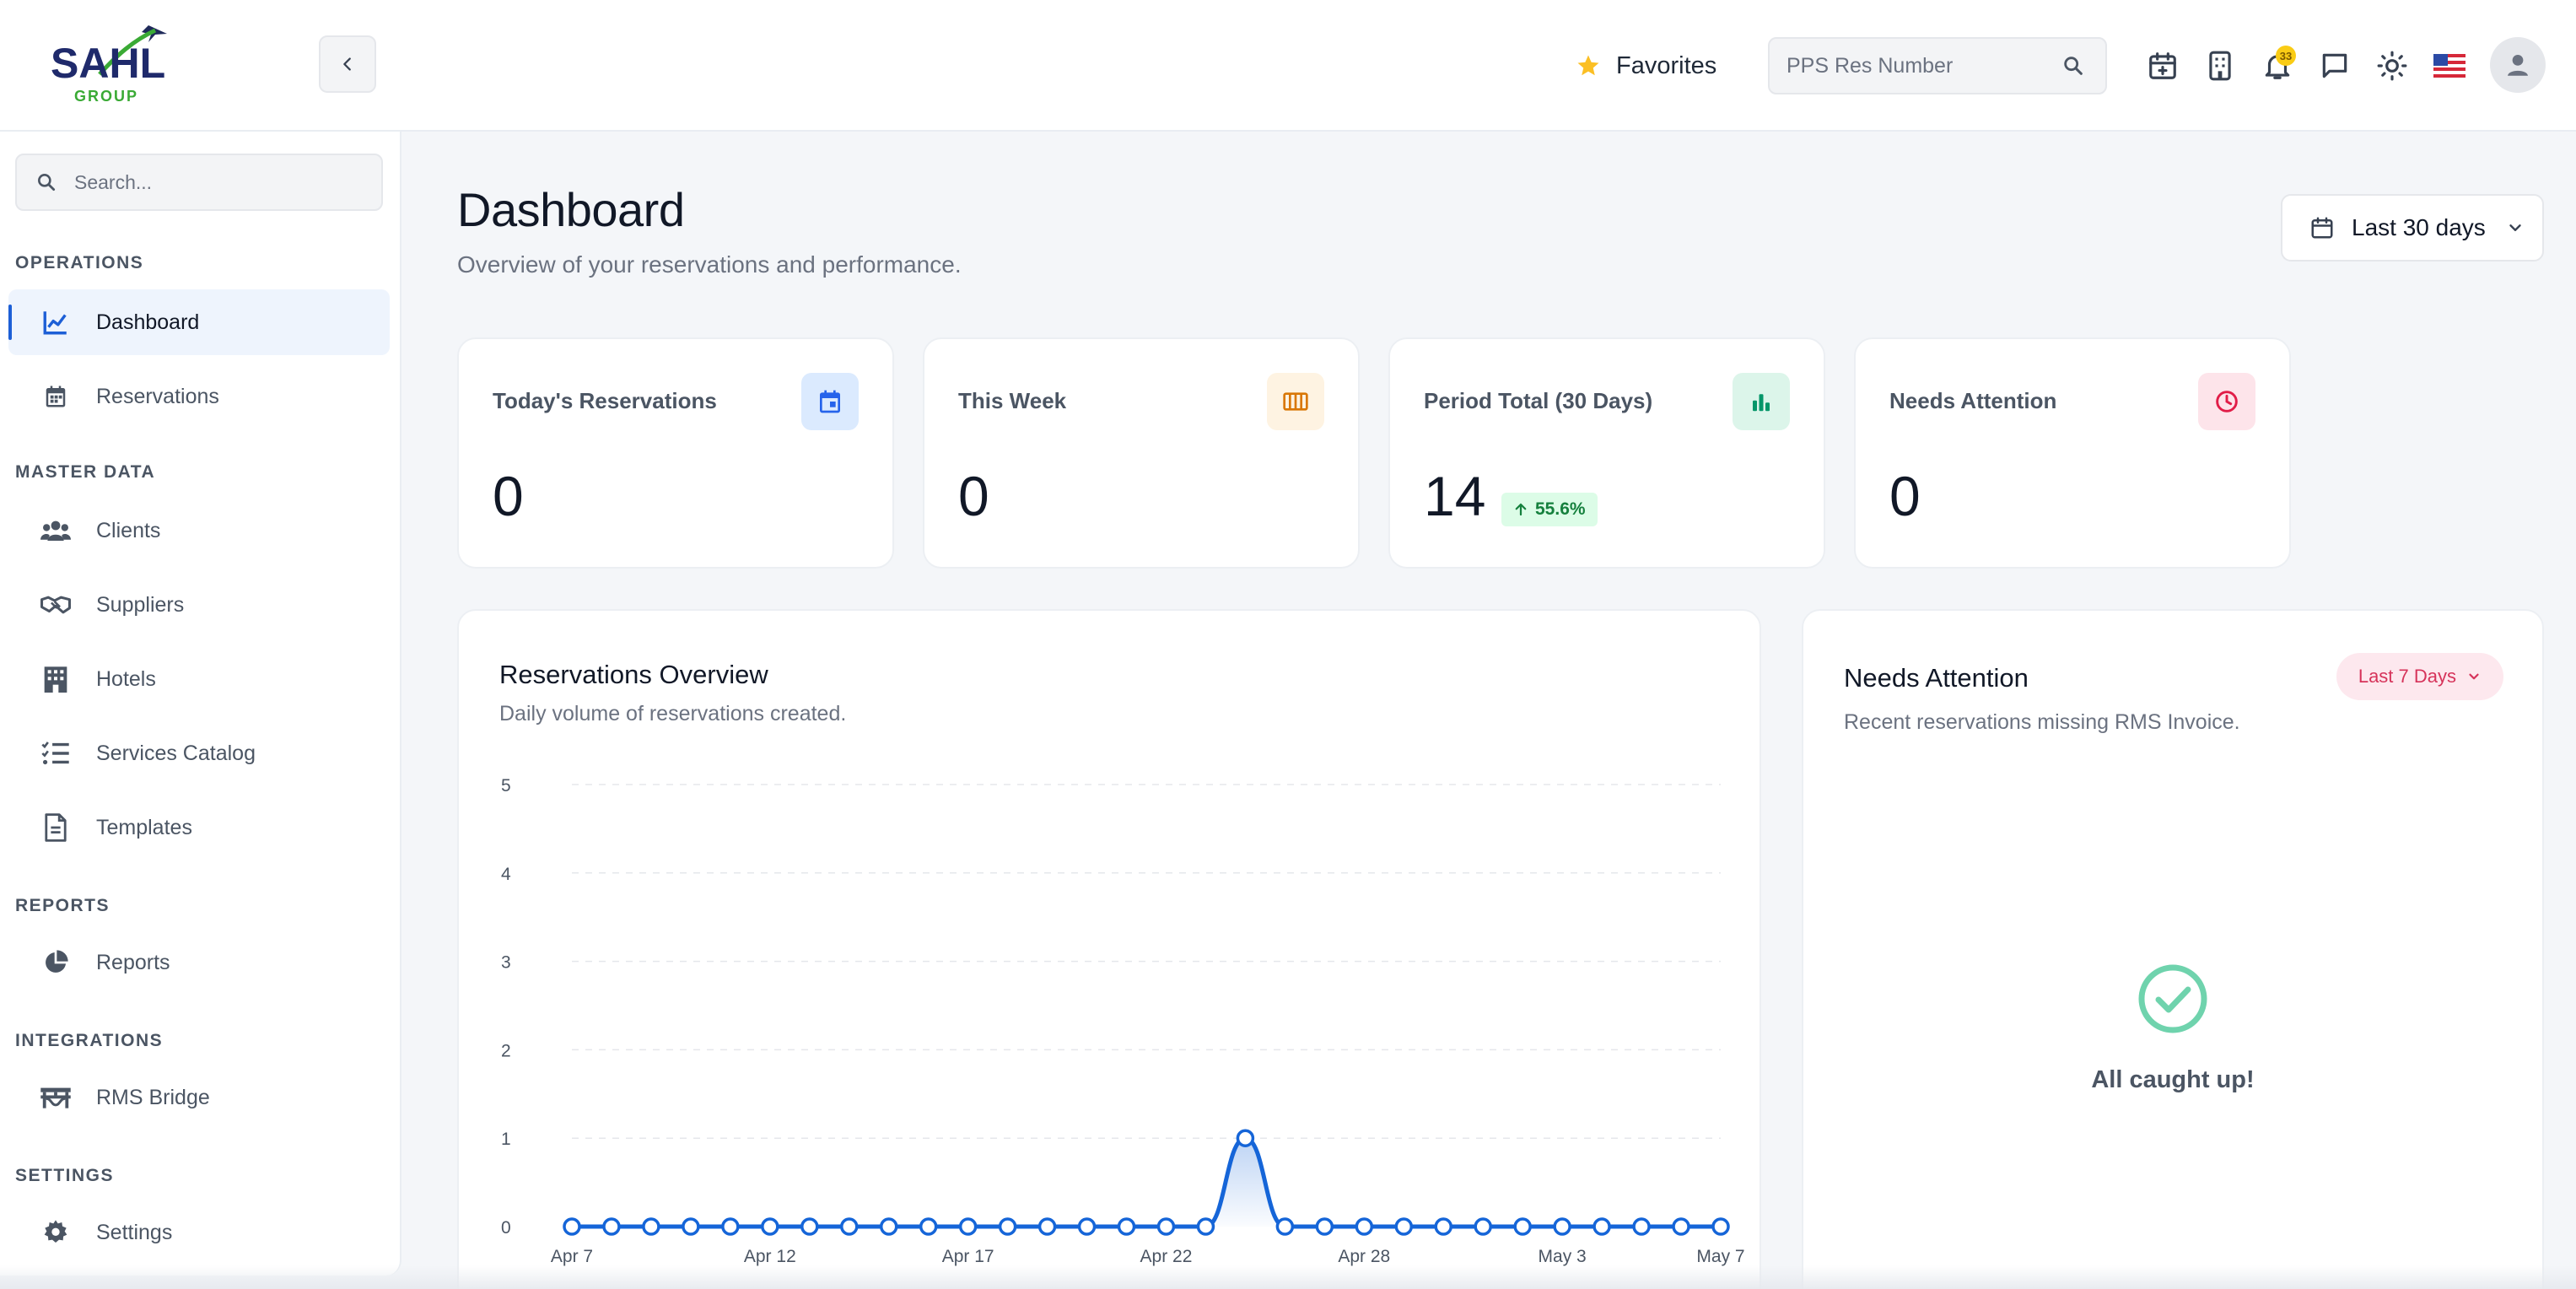 This screenshot has height=1289, width=2576. What do you see at coordinates (56, 322) in the screenshot?
I see `line-chart-icon` at bounding box center [56, 322].